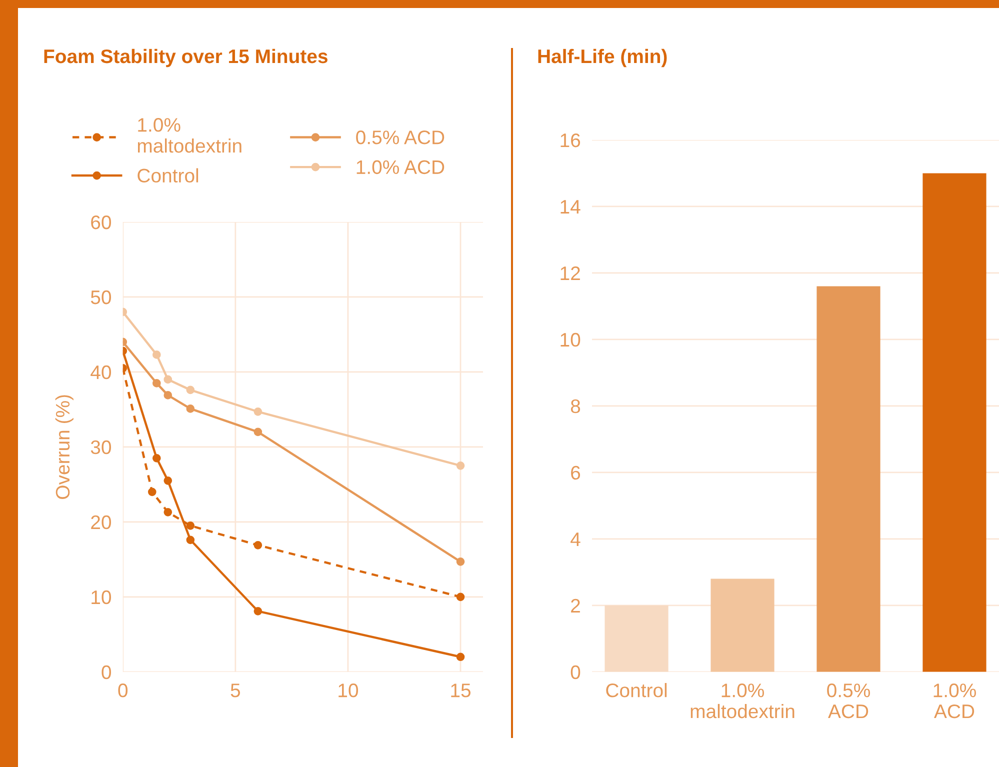 Image resolution: width=999 pixels, height=767 pixels. Describe the element at coordinates (575, 539) in the screenshot. I see `y-tick-label: 4` at that location.